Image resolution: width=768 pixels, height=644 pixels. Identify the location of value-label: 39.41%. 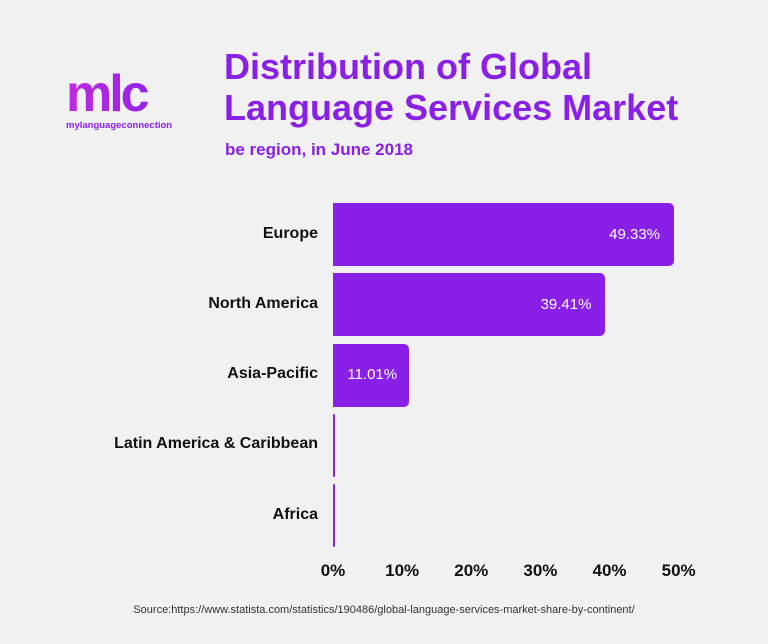
(566, 304).